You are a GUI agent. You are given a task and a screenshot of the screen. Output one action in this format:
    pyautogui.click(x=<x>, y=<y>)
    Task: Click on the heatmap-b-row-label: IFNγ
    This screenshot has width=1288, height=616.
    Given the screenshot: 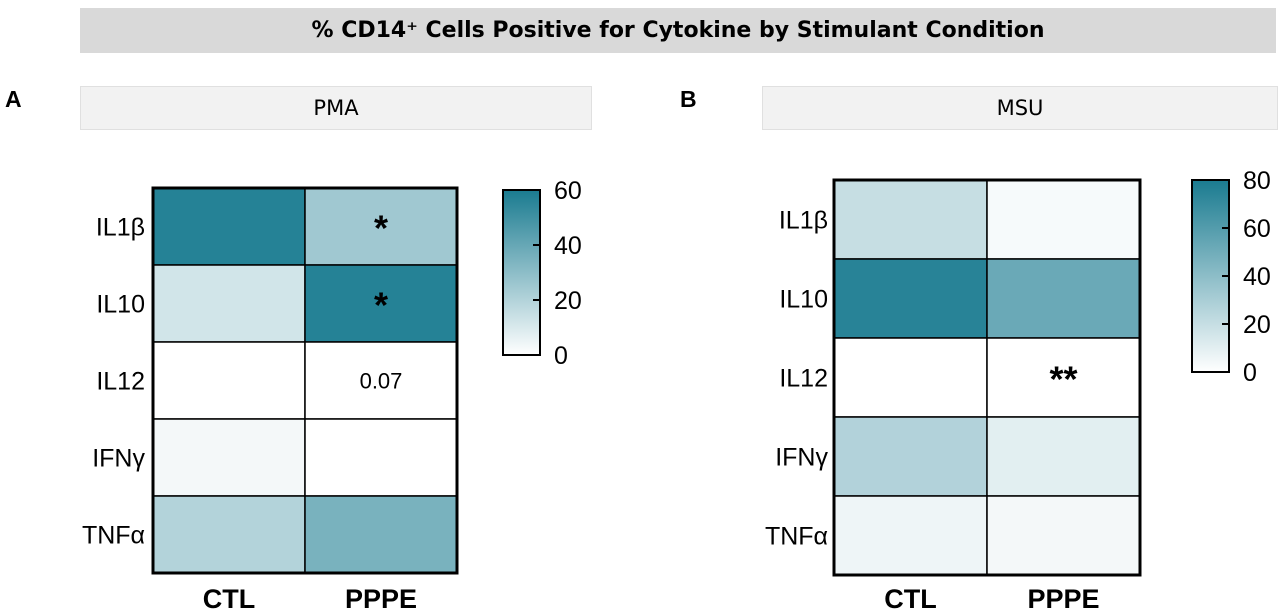 What is the action you would take?
    pyautogui.click(x=801, y=458)
    